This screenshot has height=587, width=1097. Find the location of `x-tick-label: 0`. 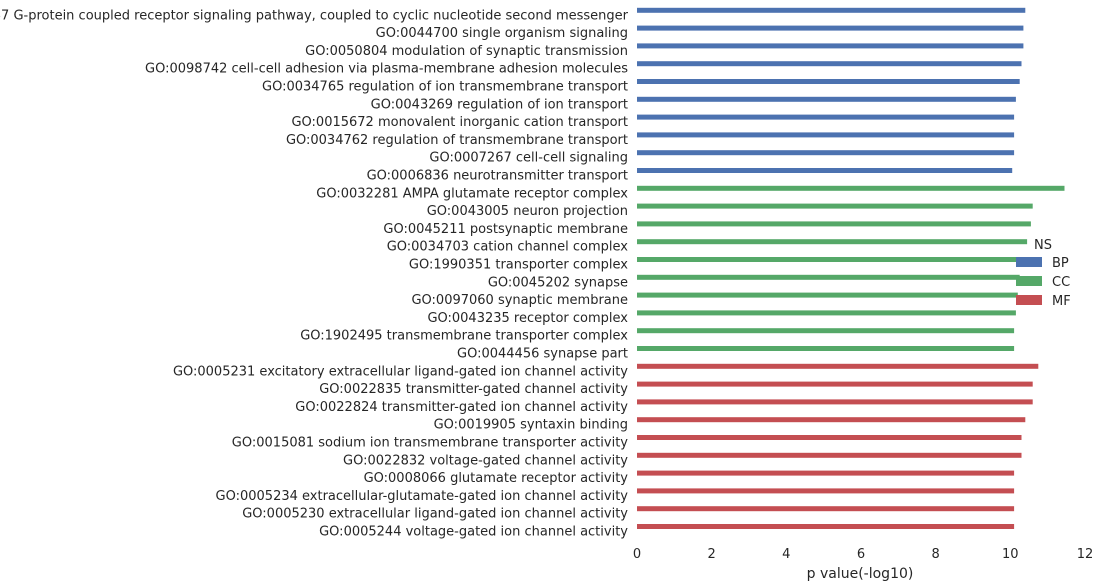

x-tick-label: 0 is located at coordinates (637, 554).